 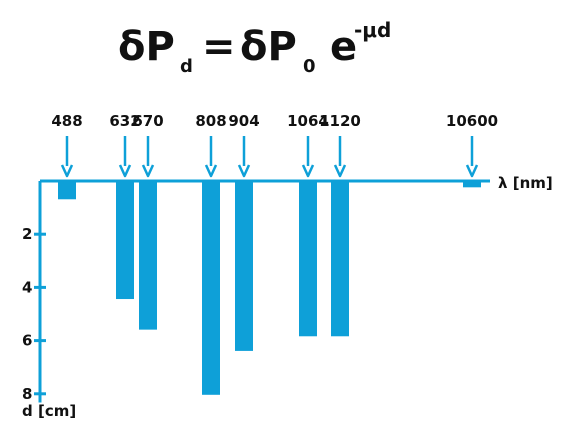 What do you see at coordinates (186, 66) in the screenshot?
I see `formula-lhs-subscript: d` at bounding box center [186, 66].